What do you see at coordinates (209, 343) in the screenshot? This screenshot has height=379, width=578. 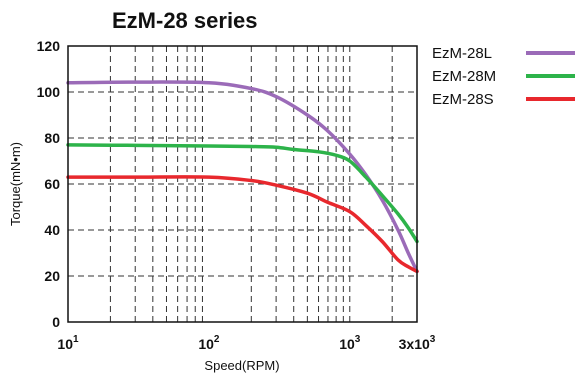 I see `x-tick-label: 10²` at bounding box center [209, 343].